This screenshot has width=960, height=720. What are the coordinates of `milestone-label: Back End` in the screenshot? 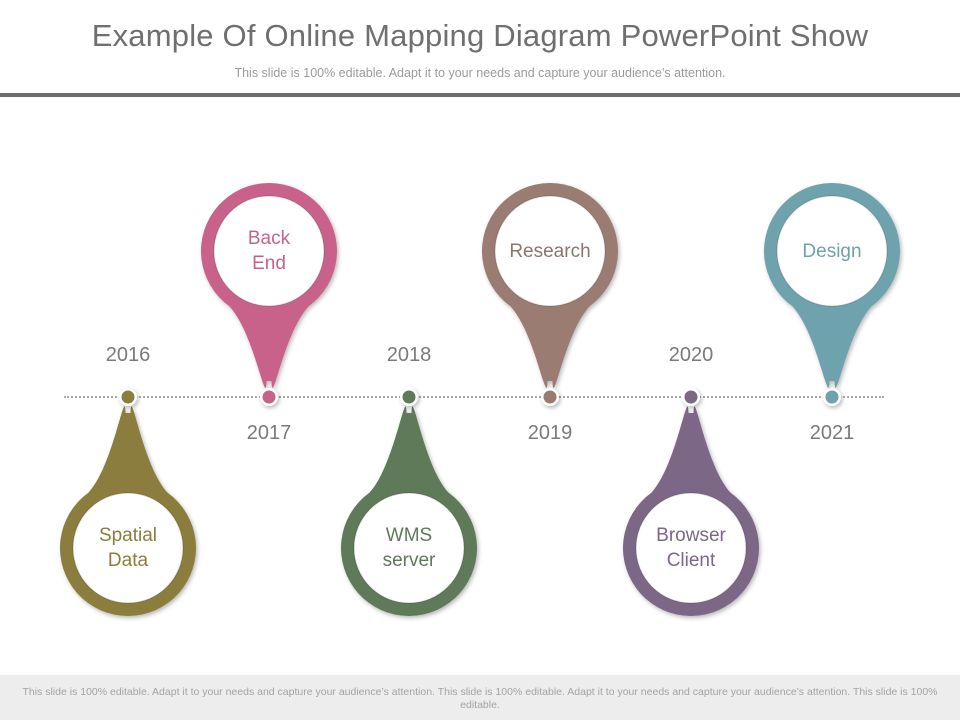 It's located at (269, 251).